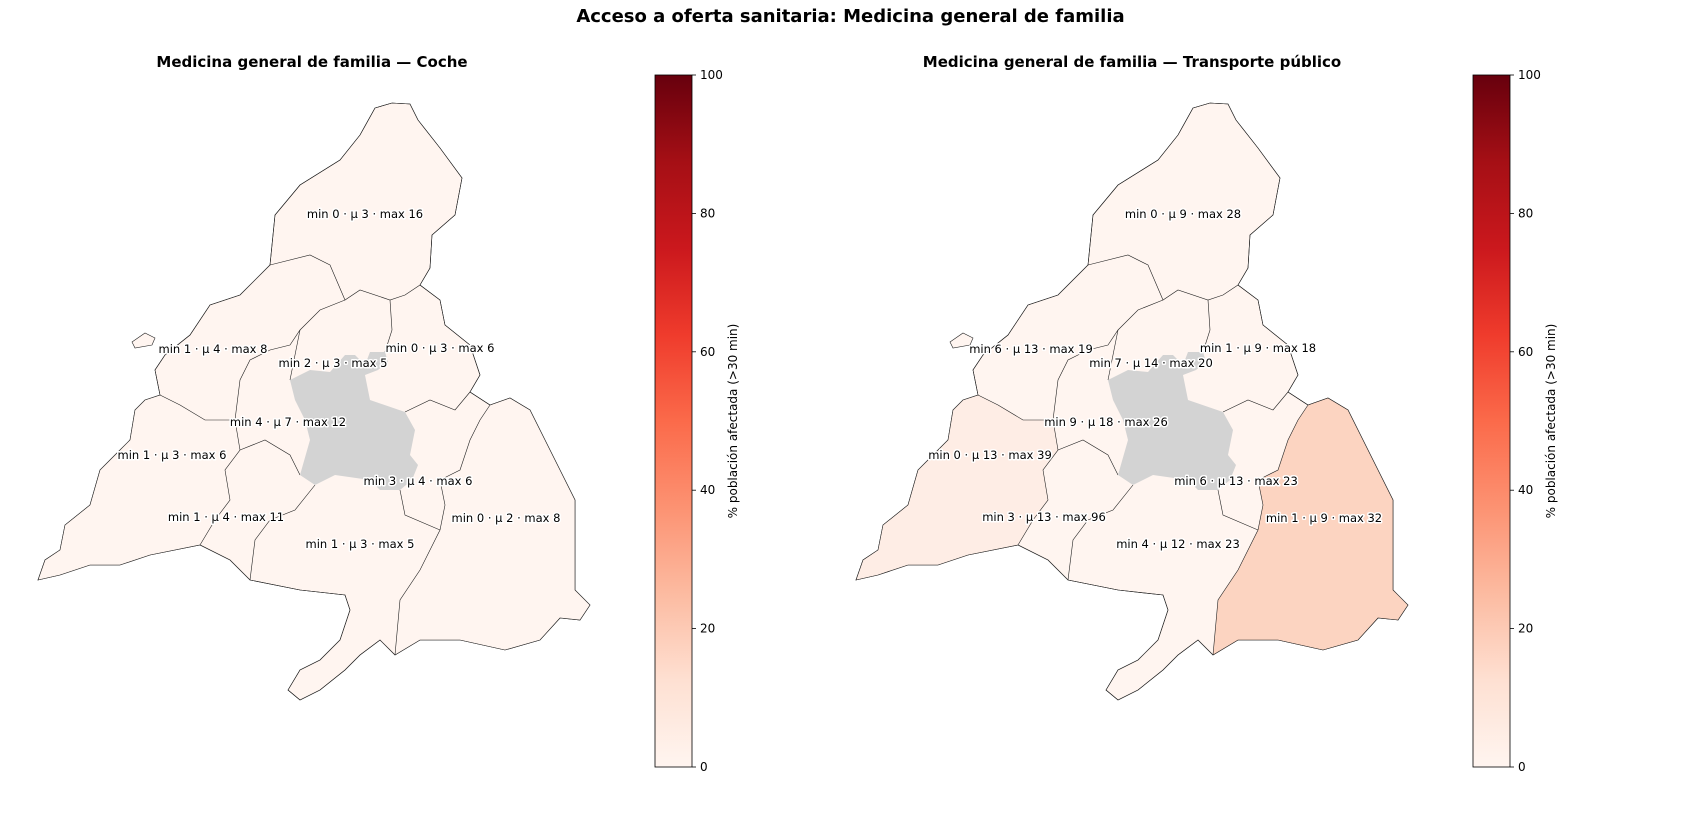  What do you see at coordinates (1031, 349) in the screenshot?
I see `region-label-northwest: min 6 · μ 13 · max 19` at bounding box center [1031, 349].